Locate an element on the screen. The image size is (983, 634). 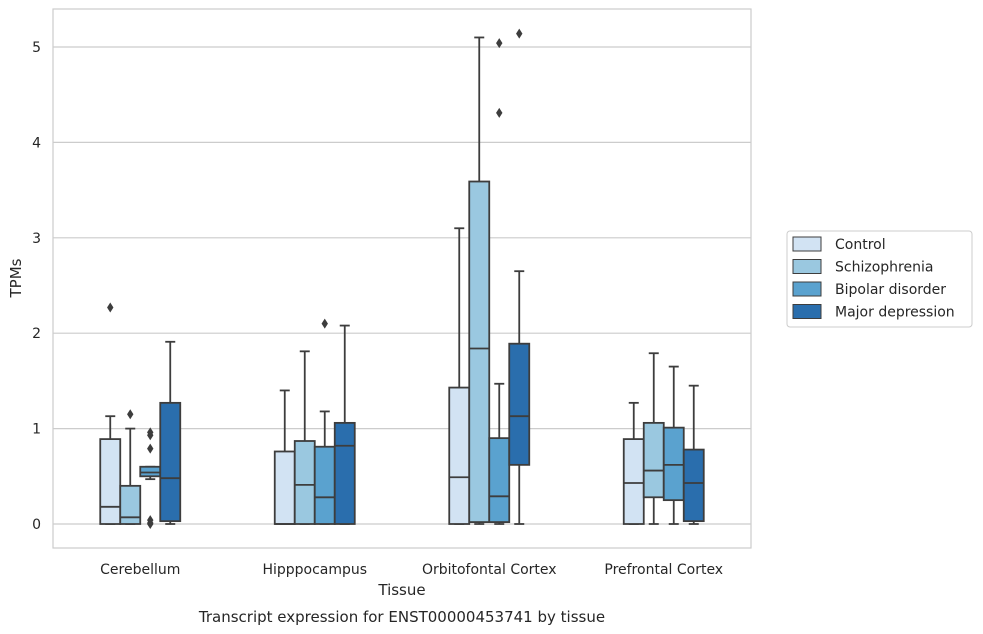
x-tick-label: Hipppocampus is located at coordinates (314, 570).